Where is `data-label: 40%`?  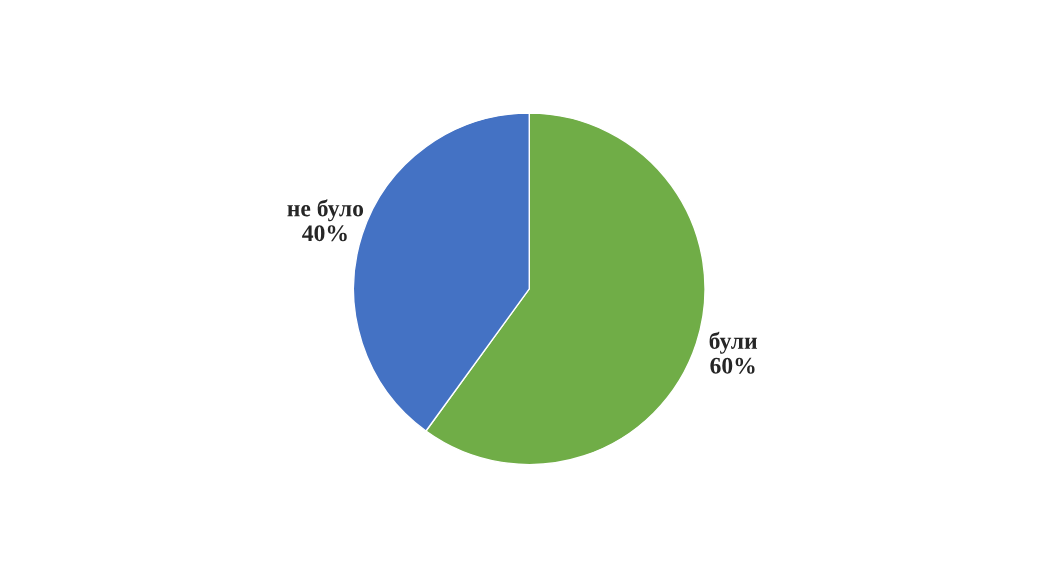
data-label: 40% is located at coordinates (324, 233).